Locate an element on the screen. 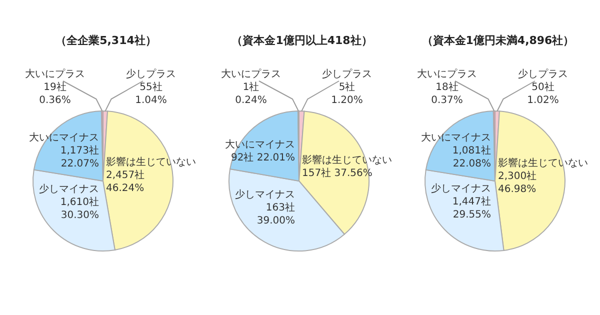 This screenshot has width=600, height=315. data-label: 1,081社 22.08% is located at coordinates (471, 157).